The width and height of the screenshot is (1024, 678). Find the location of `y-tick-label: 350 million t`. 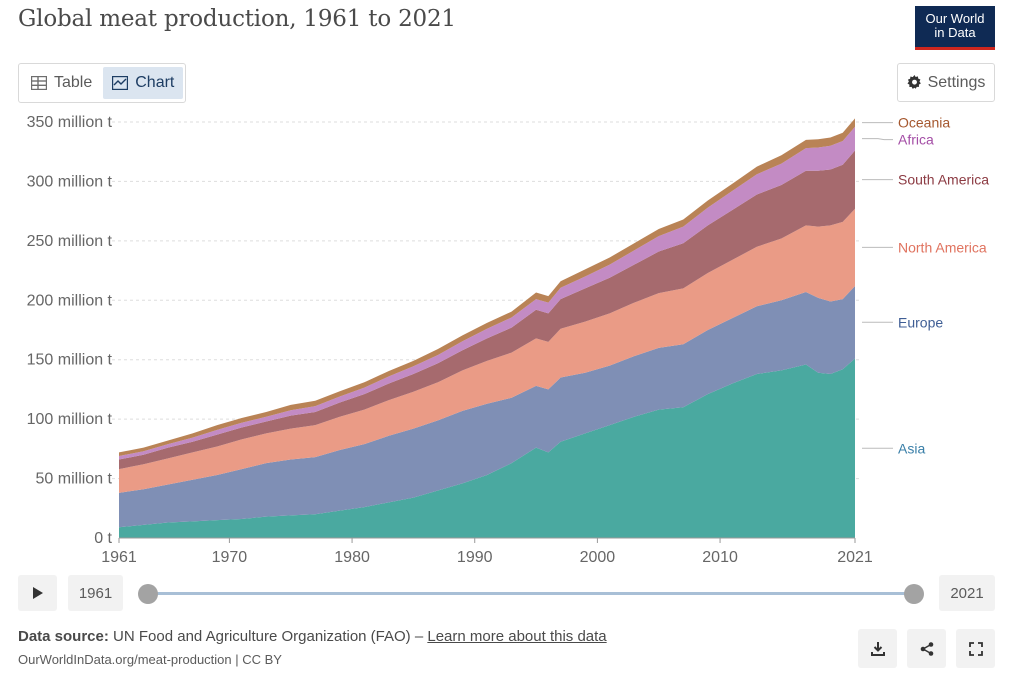

y-tick-label: 350 million t is located at coordinates (70, 122).